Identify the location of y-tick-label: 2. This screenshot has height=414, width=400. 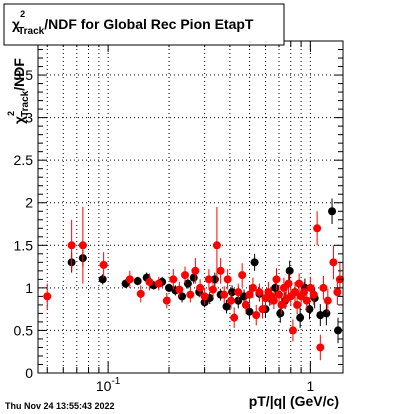
(29, 203).